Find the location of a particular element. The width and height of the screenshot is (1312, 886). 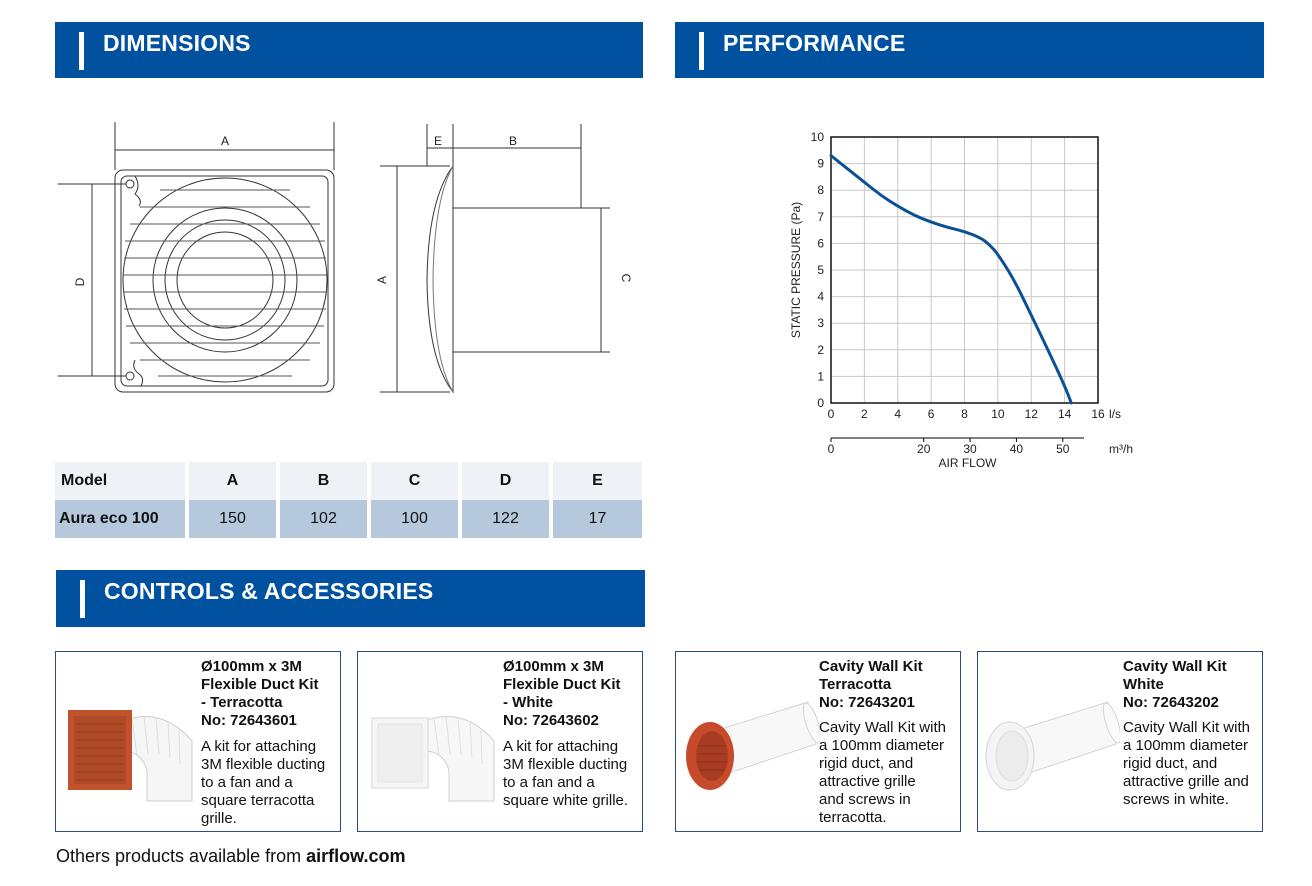

title-line: - White is located at coordinates (528, 702).